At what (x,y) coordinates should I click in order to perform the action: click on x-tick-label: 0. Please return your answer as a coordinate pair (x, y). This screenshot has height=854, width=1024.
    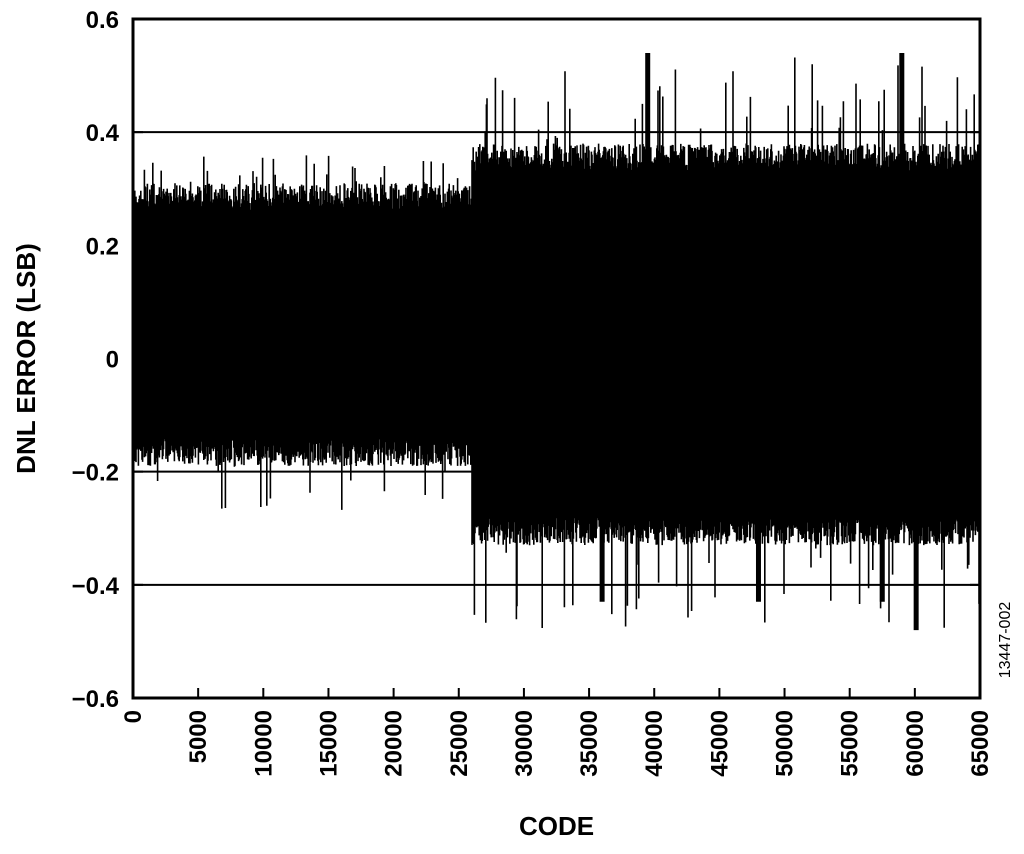
    Looking at the image, I should click on (133, 716).